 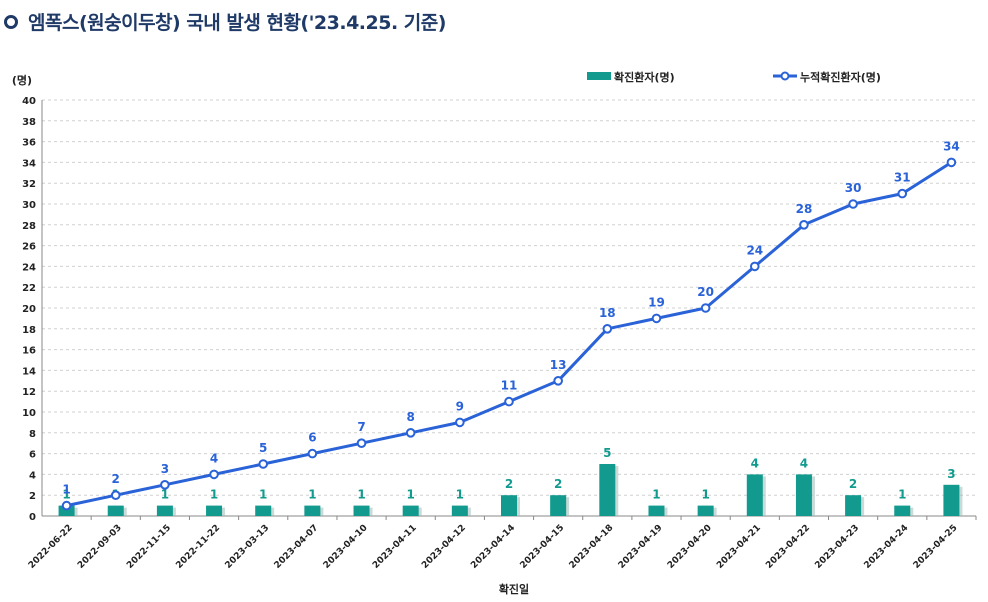 I want to click on x-tick-label: 2023-04-23, so click(x=837, y=547).